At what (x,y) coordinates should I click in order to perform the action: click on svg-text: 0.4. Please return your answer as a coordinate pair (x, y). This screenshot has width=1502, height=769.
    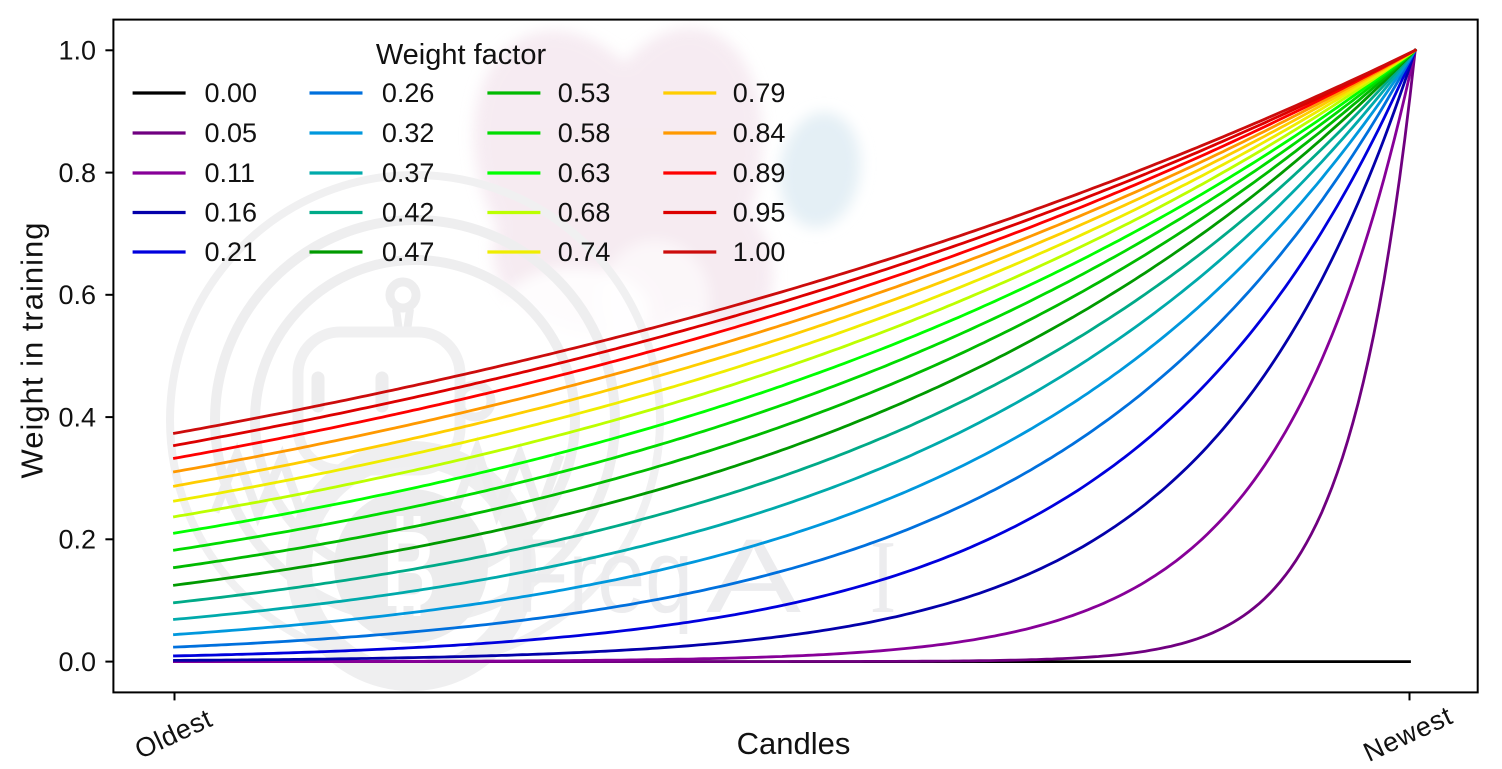
    Looking at the image, I should click on (77, 417).